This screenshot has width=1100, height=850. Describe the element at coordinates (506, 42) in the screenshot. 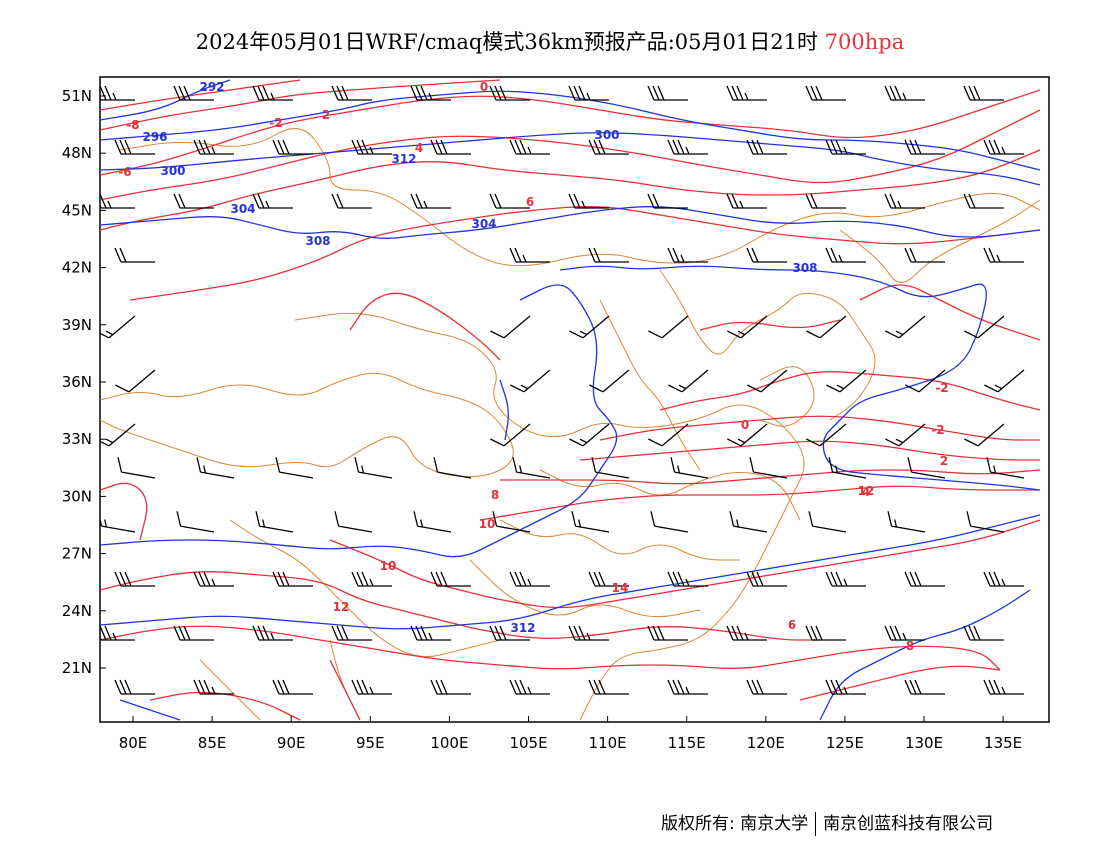

I see `title-main: 2024年05月01日WRF/cmaq模式36km预报产品:05月01日21时` at that location.